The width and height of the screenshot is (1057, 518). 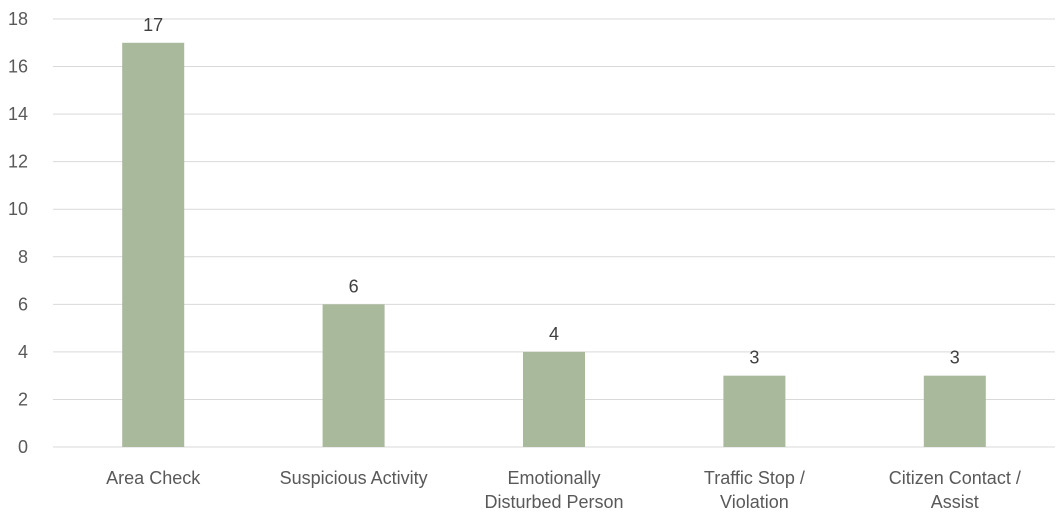 What do you see at coordinates (18, 233) in the screenshot?
I see `y-axis-ticks: 0 2 4 6 8 10 12 14 16 18` at bounding box center [18, 233].